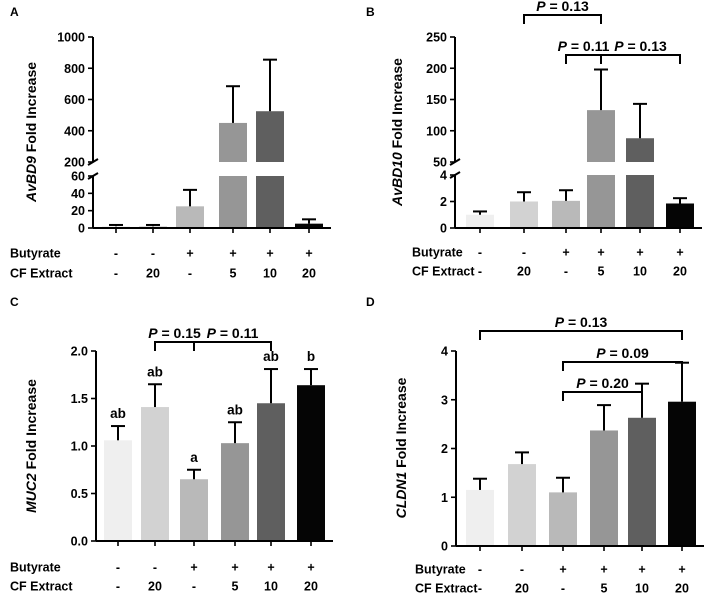 Image resolution: width=708 pixels, height=593 pixels. Describe the element at coordinates (444, 400) in the screenshot. I see `y-tick-label: 3` at that location.